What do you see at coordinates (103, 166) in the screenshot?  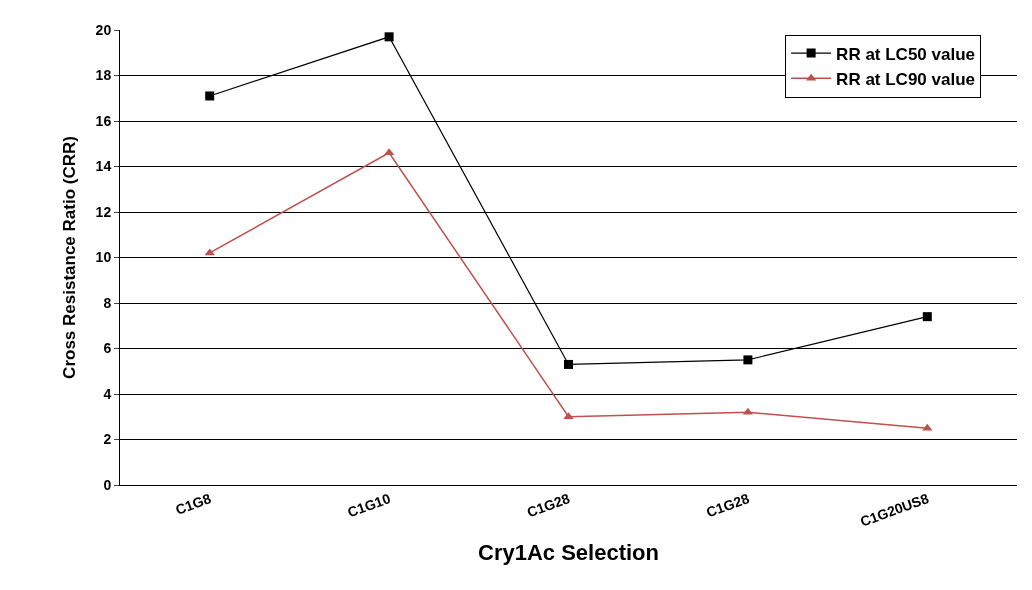 I see `y-tick-label: 14` at bounding box center [103, 166].